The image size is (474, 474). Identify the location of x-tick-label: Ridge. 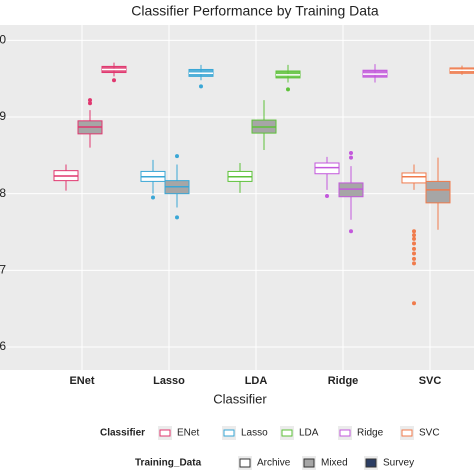
(343, 381).